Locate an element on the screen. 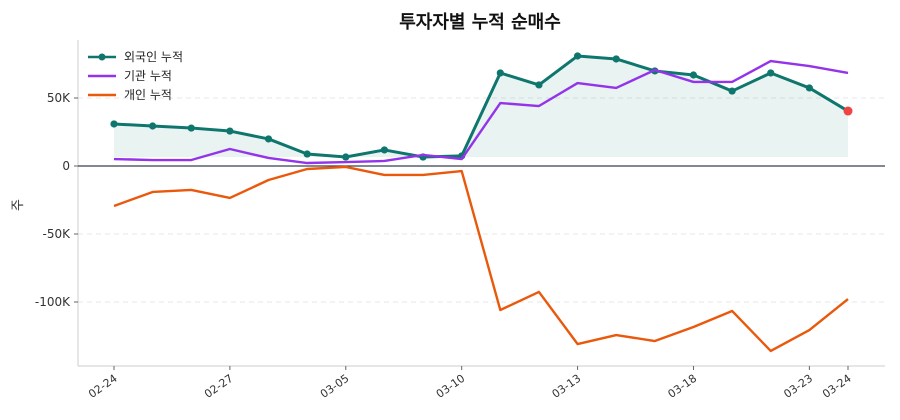 This screenshot has width=900, height=420. y-tick-label: -100K is located at coordinates (53, 302).